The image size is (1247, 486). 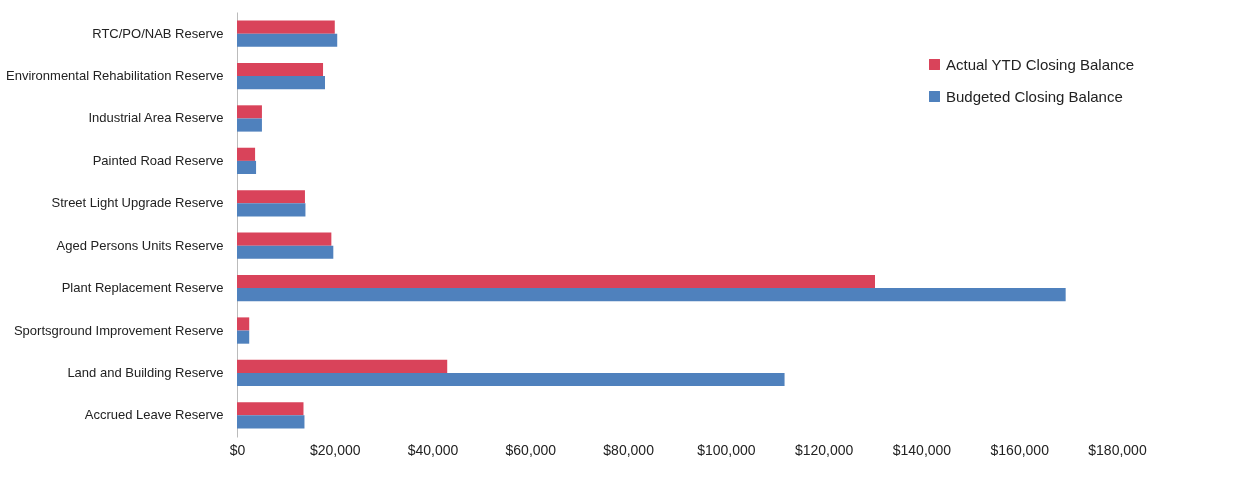 What do you see at coordinates (824, 449) in the screenshot?
I see `x-tick-label: $120,000` at bounding box center [824, 449].